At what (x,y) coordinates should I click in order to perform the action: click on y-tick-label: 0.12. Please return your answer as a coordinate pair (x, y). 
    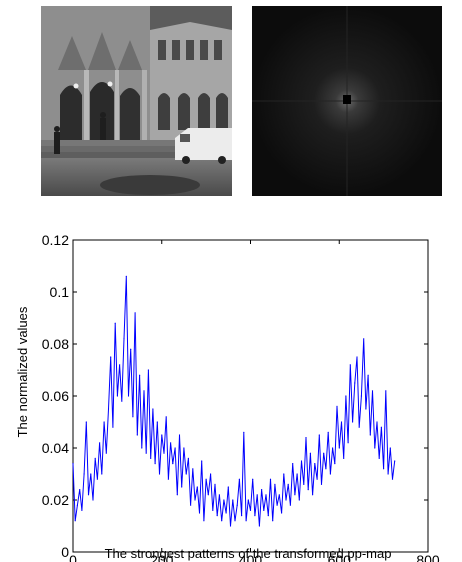
    Looking at the image, I should click on (55, 240).